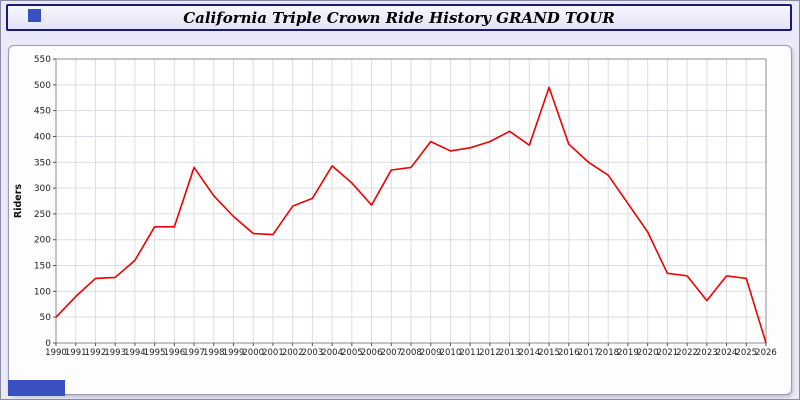 This screenshot has width=800, height=400. Describe the element at coordinates (746, 353) in the screenshot. I see `svg-text: 2025` at that location.